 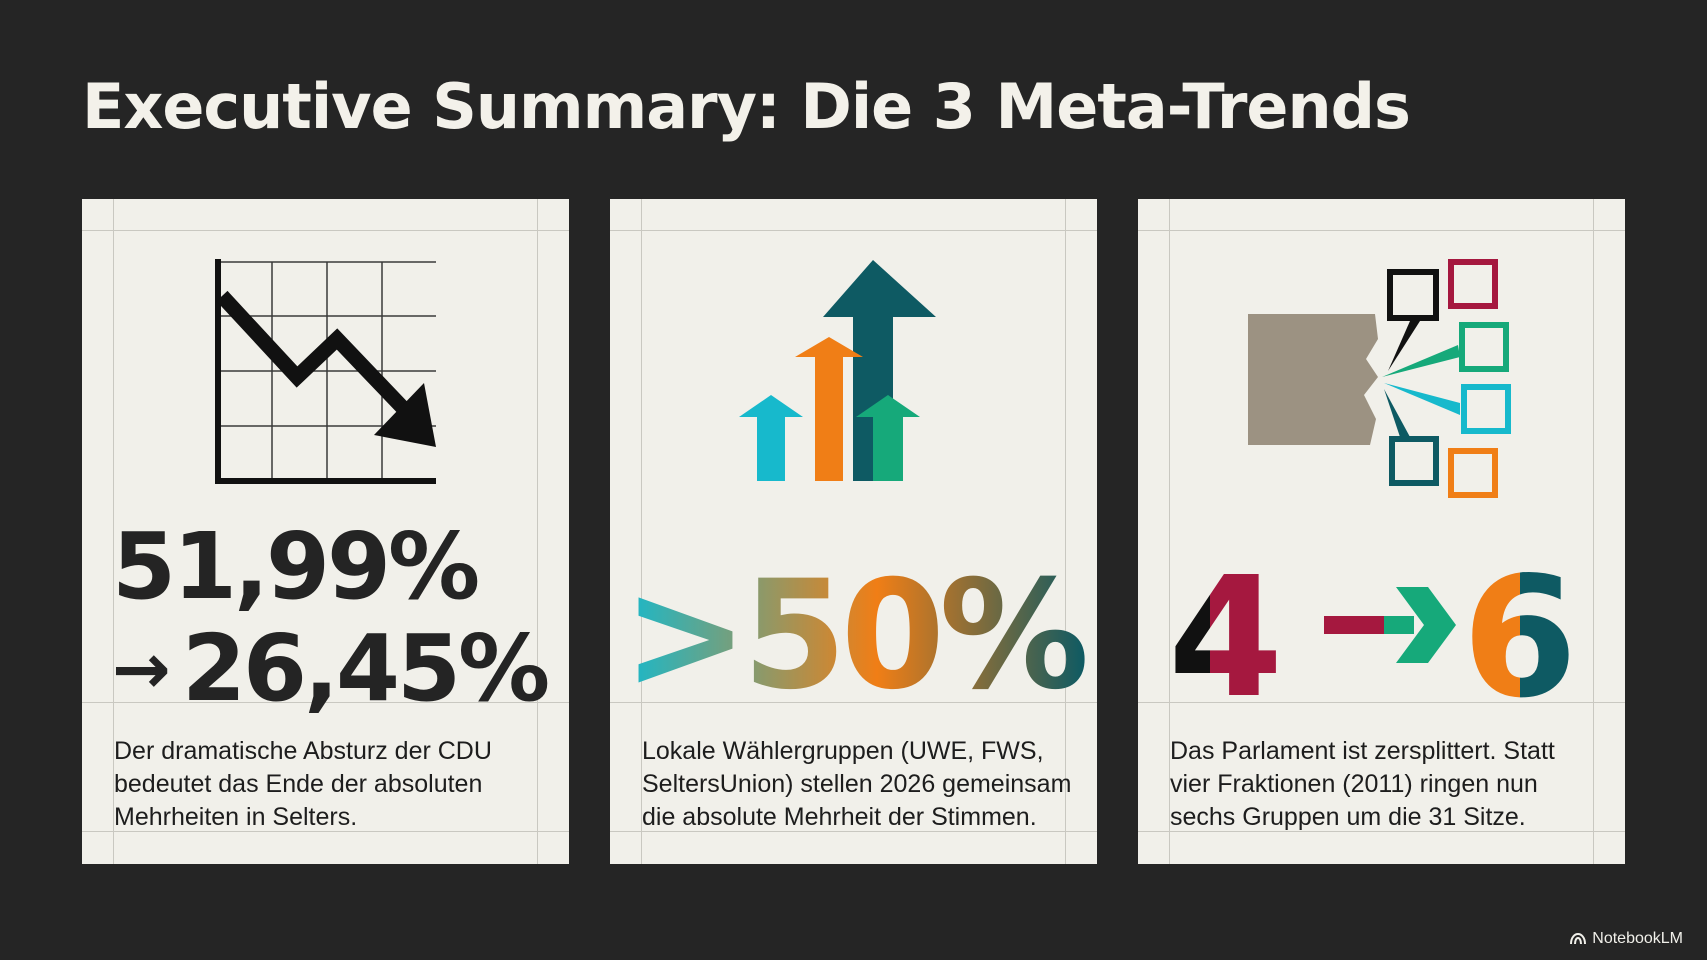 What do you see at coordinates (1578, 939) in the screenshot?
I see `notebooklm-icon` at bounding box center [1578, 939].